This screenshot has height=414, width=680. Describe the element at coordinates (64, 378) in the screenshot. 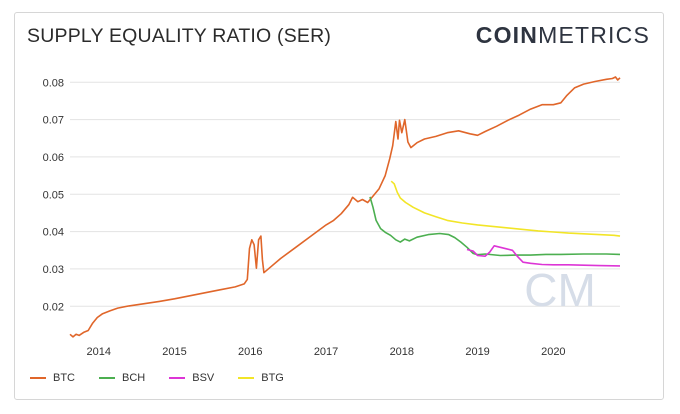

I see `legend-label: BTC` at that location.